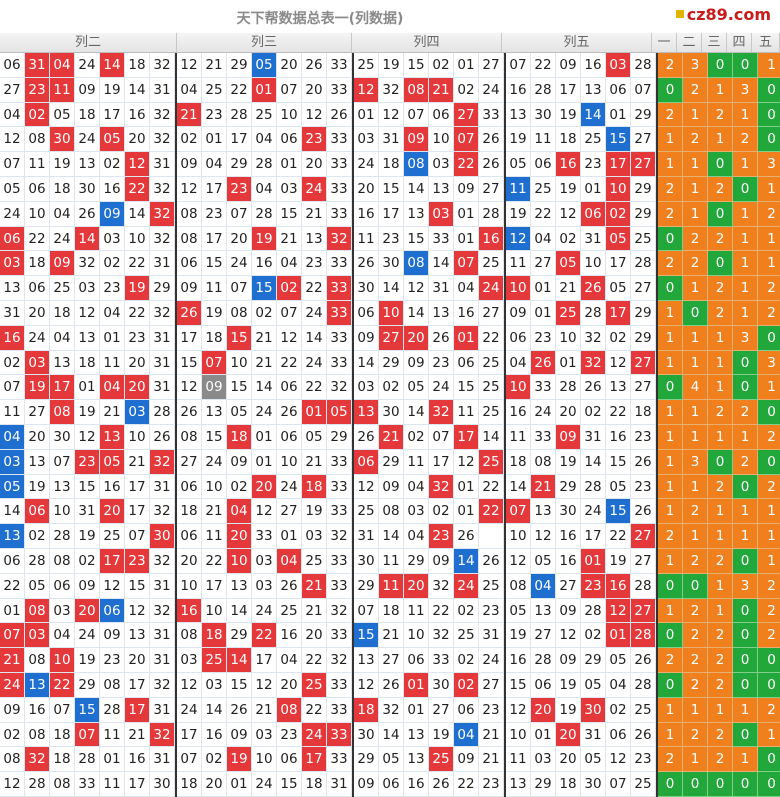 The width and height of the screenshot is (780, 797). What do you see at coordinates (430, 586) in the screenshot?
I see `column-group-4: 29 11 20 32 24 25` at bounding box center [430, 586].